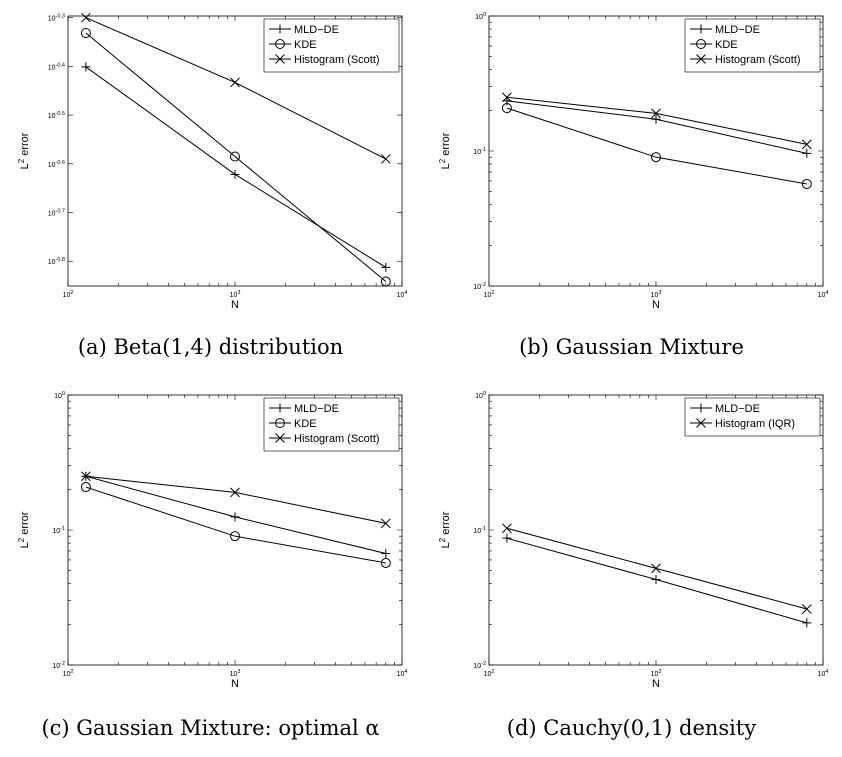 The height and width of the screenshot is (757, 842). I want to click on chart-c-caption: (c) Gaussian Mixture: optimal α, so click(210, 728).